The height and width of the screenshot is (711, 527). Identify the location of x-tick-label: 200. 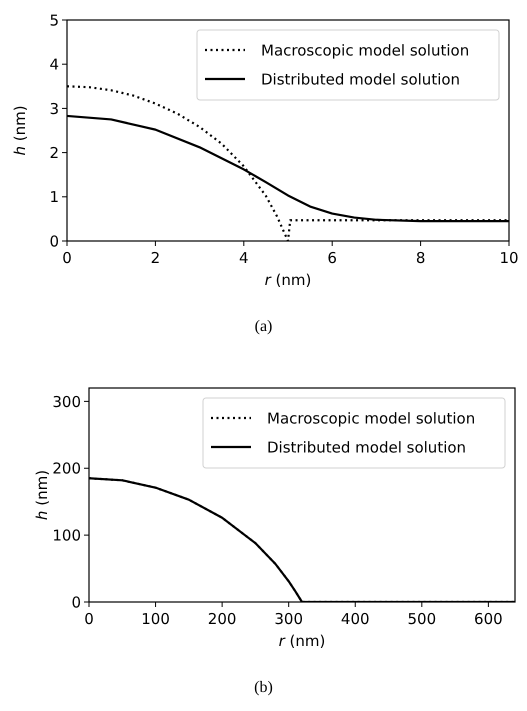
(222, 619).